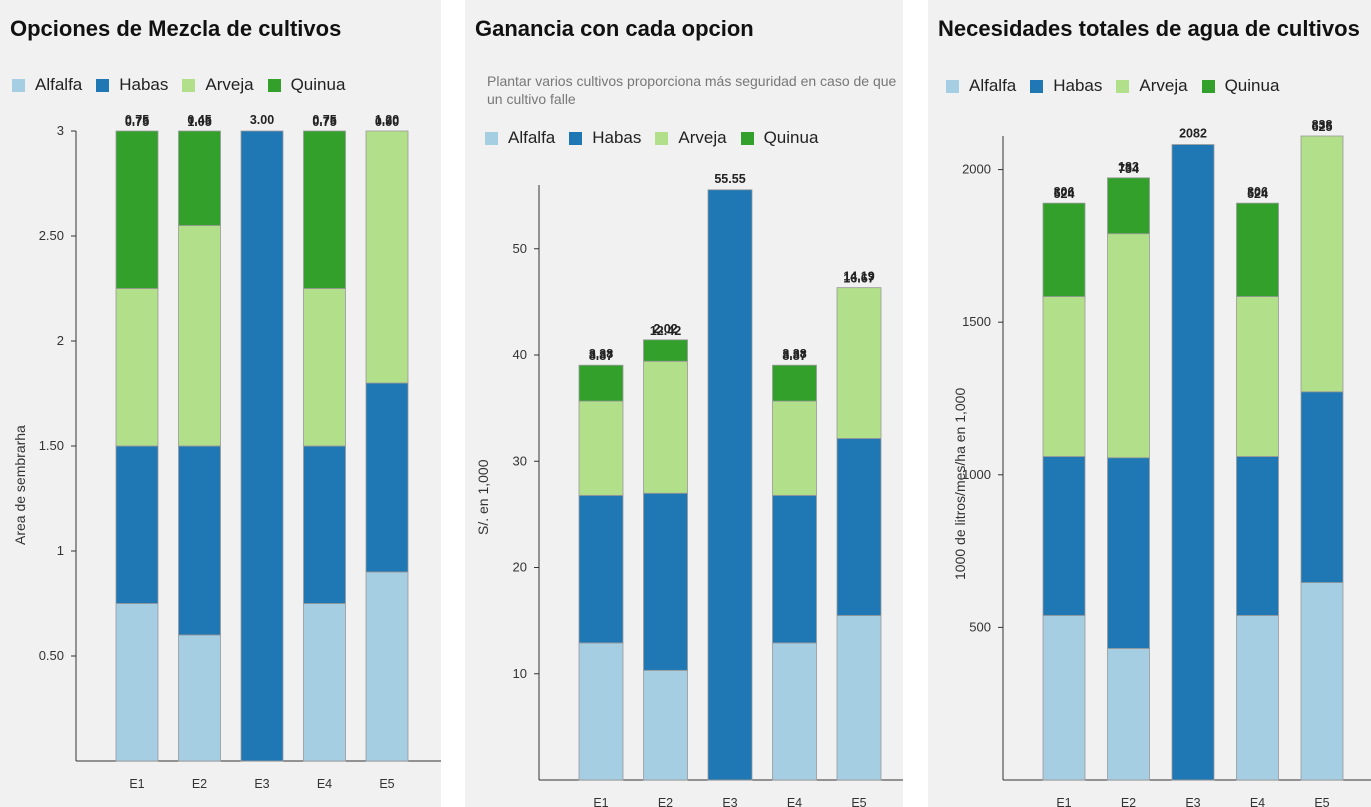 This screenshot has height=807, width=1371. Describe the element at coordinates (976, 169) in the screenshot. I see `y-tick-label: 2000` at that location.